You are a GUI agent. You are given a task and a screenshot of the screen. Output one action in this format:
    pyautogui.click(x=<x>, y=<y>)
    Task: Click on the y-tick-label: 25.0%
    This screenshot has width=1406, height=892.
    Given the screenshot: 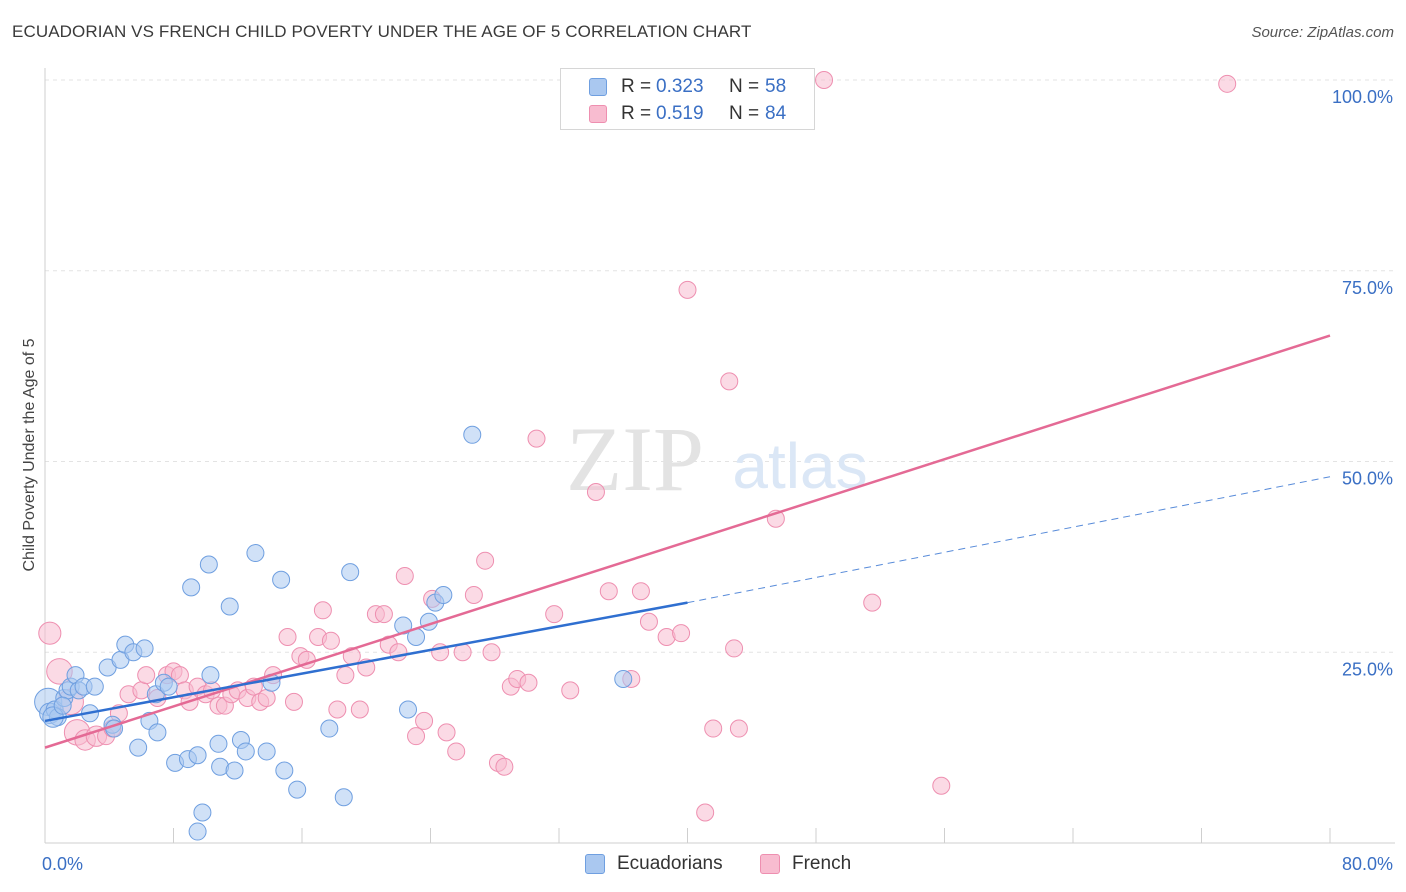 What is the action you would take?
    pyautogui.click(x=1367, y=669)
    